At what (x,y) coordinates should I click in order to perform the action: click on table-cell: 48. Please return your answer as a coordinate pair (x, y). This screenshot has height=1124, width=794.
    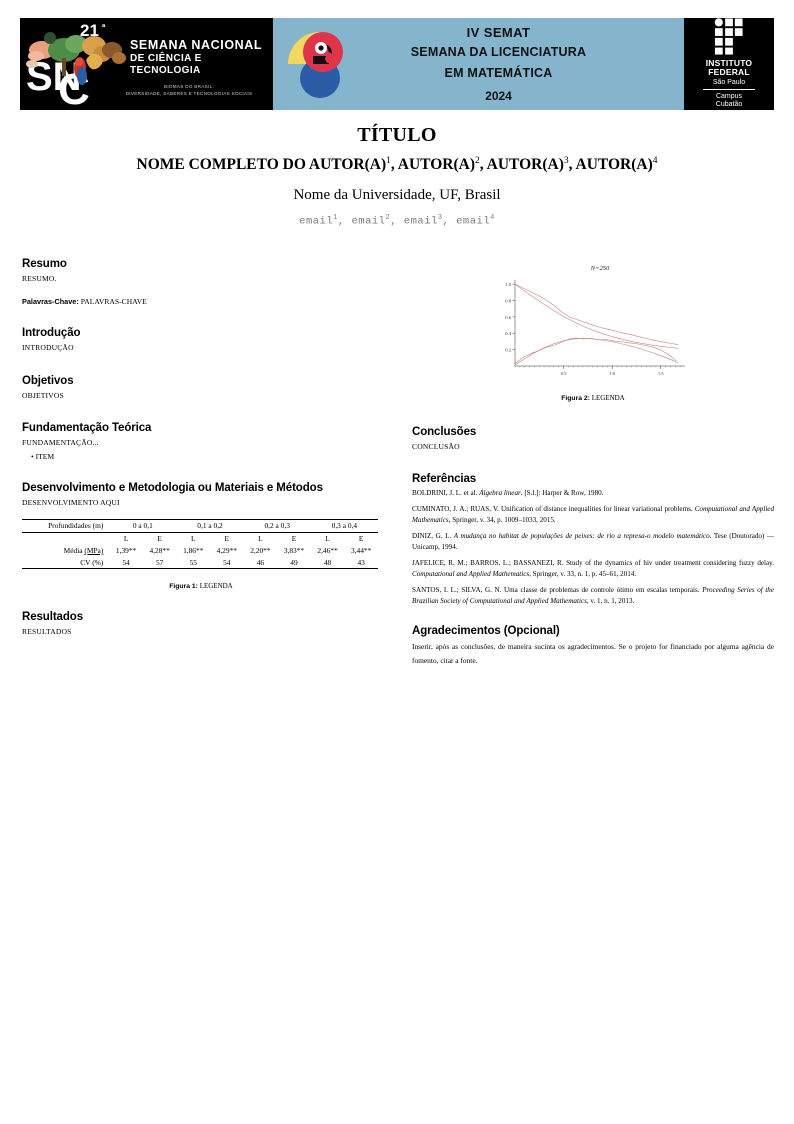
    Looking at the image, I should click on (327, 562).